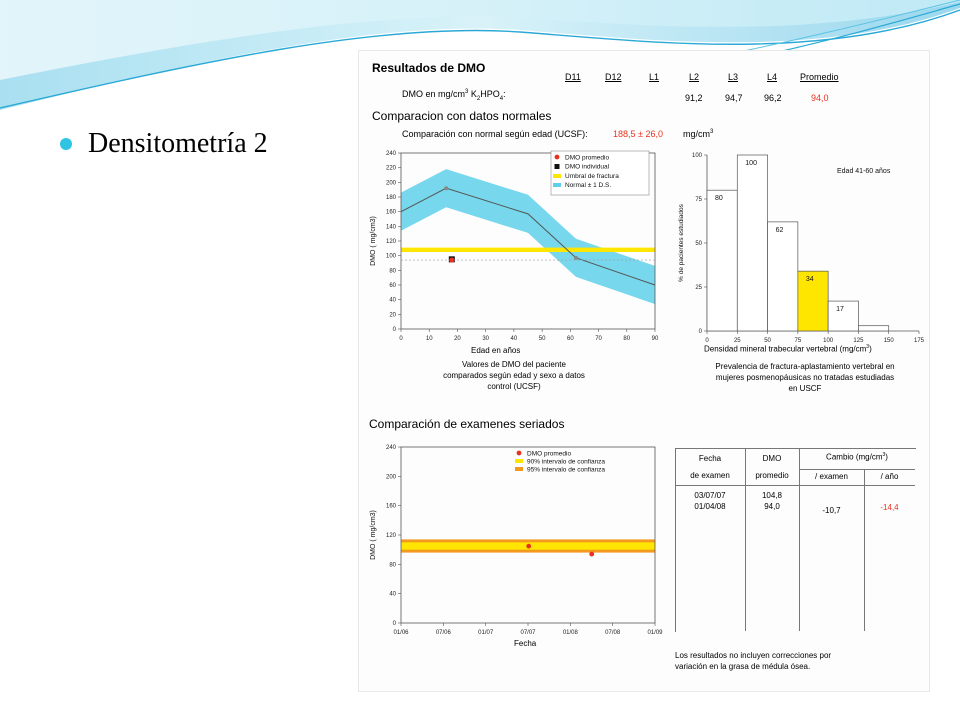  What do you see at coordinates (798, 341) in the screenshot?
I see `x-tick-label: 75` at bounding box center [798, 341].